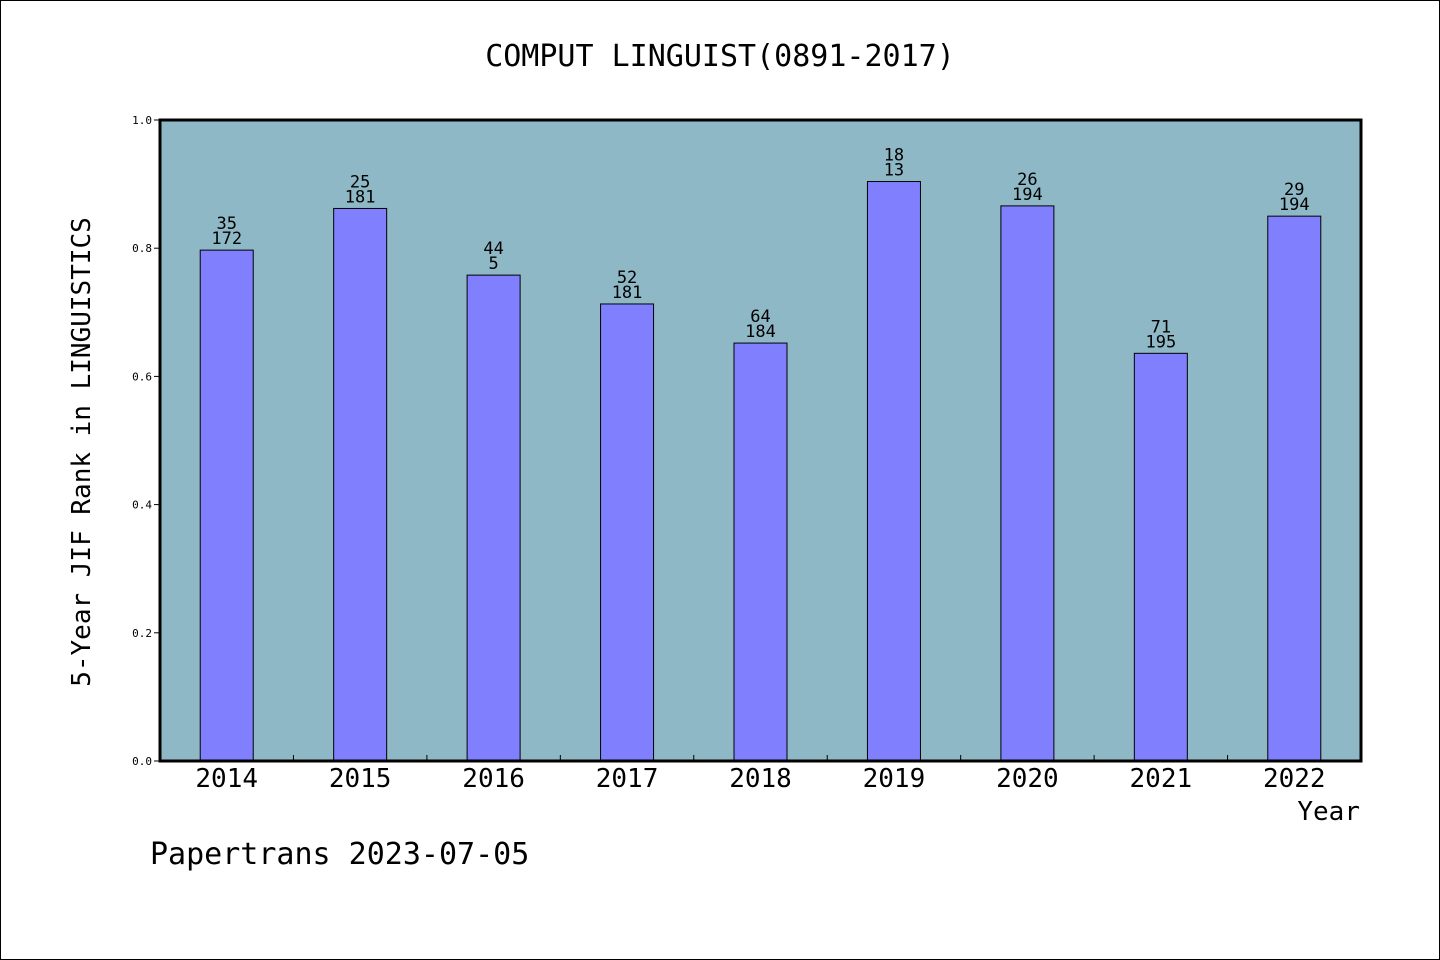 Image resolution: width=1440 pixels, height=960 pixels. I want to click on bar-2014, so click(226, 505).